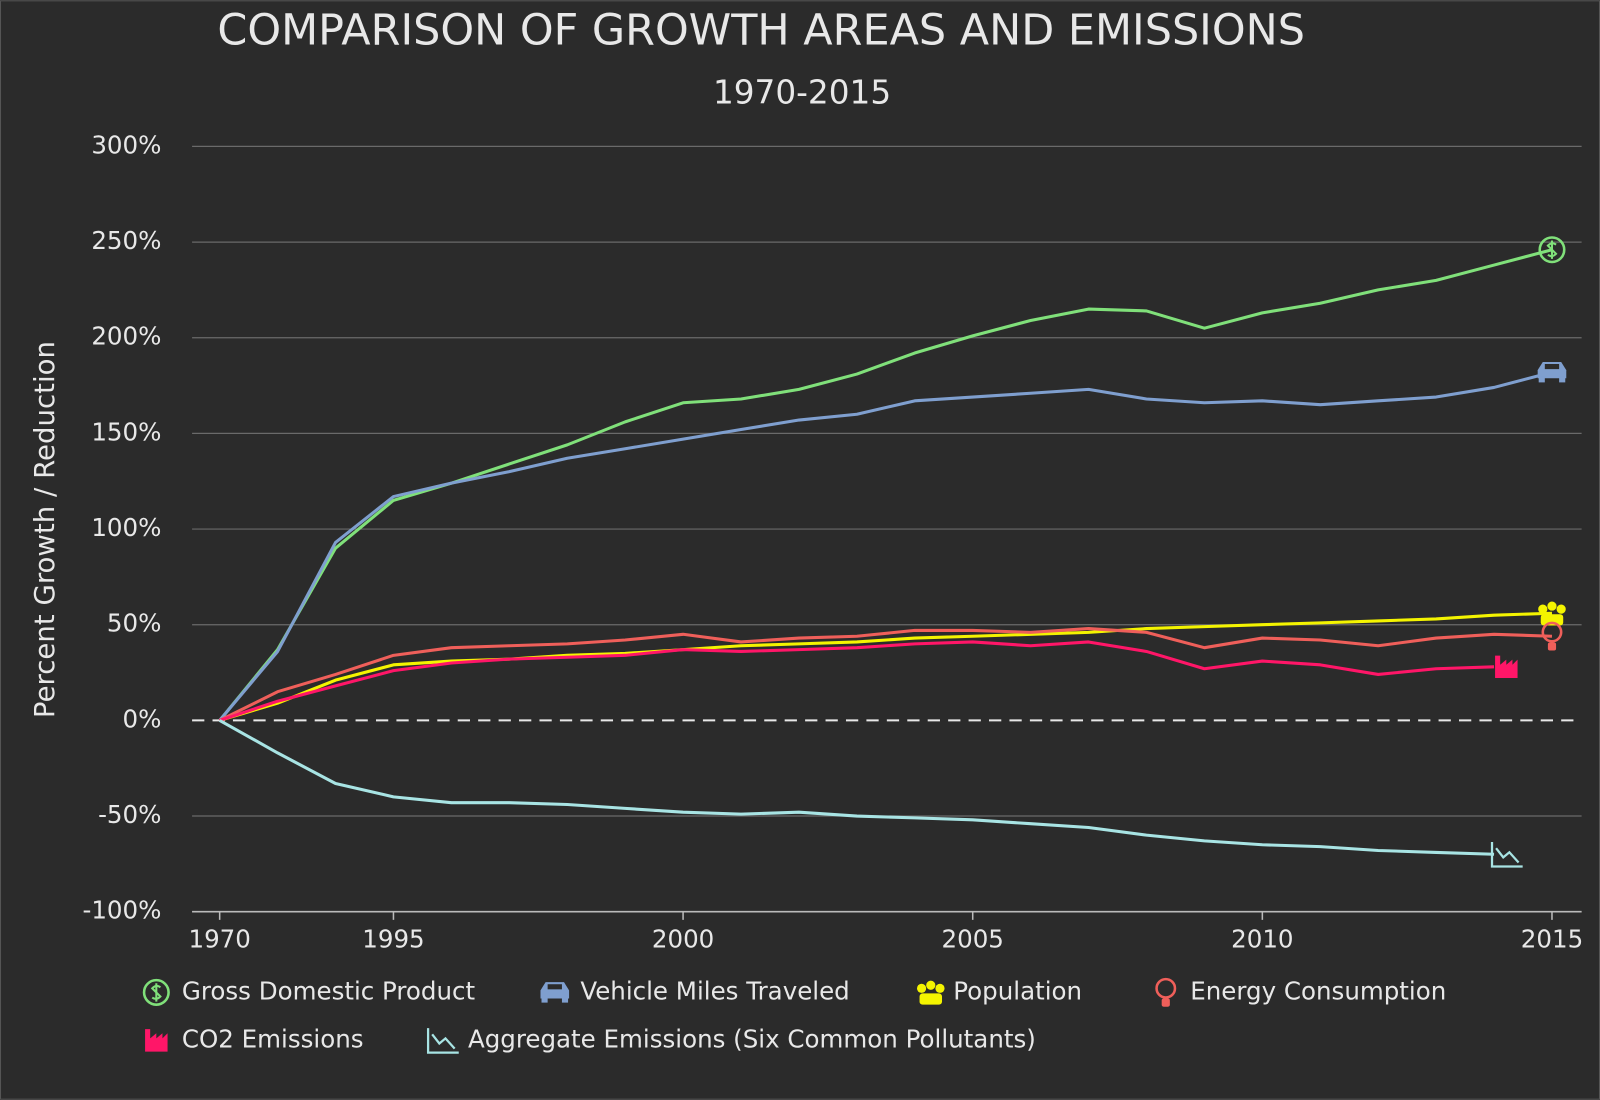 The width and height of the screenshot is (1600, 1100). What do you see at coordinates (683, 938) in the screenshot?
I see `x-tick-label: 2000` at bounding box center [683, 938].